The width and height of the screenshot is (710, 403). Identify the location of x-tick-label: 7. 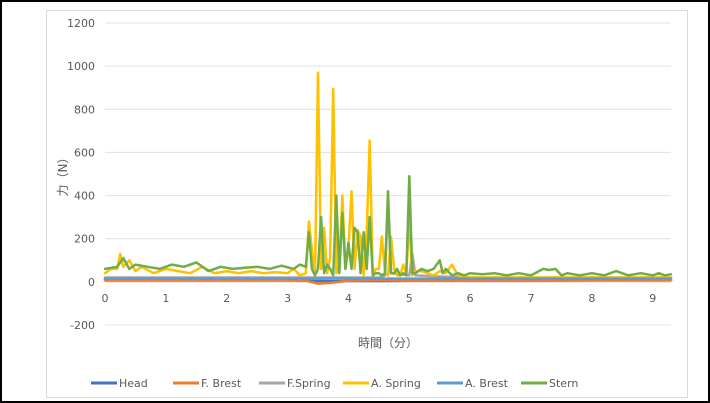
(531, 298).